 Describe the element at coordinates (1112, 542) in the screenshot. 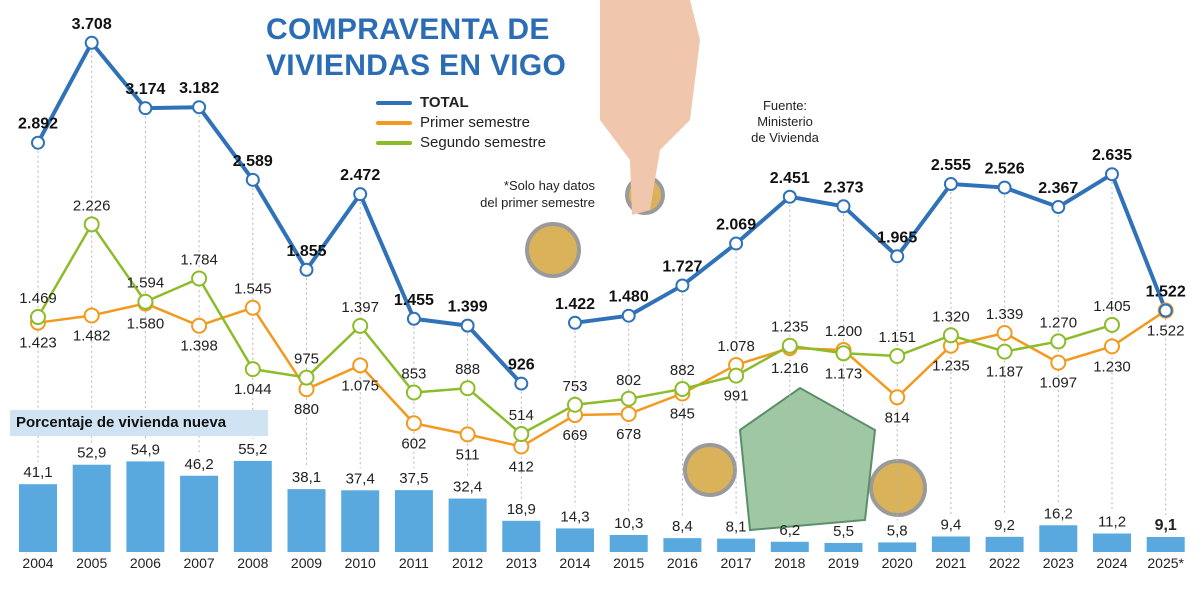

I see `bar-2024` at that location.